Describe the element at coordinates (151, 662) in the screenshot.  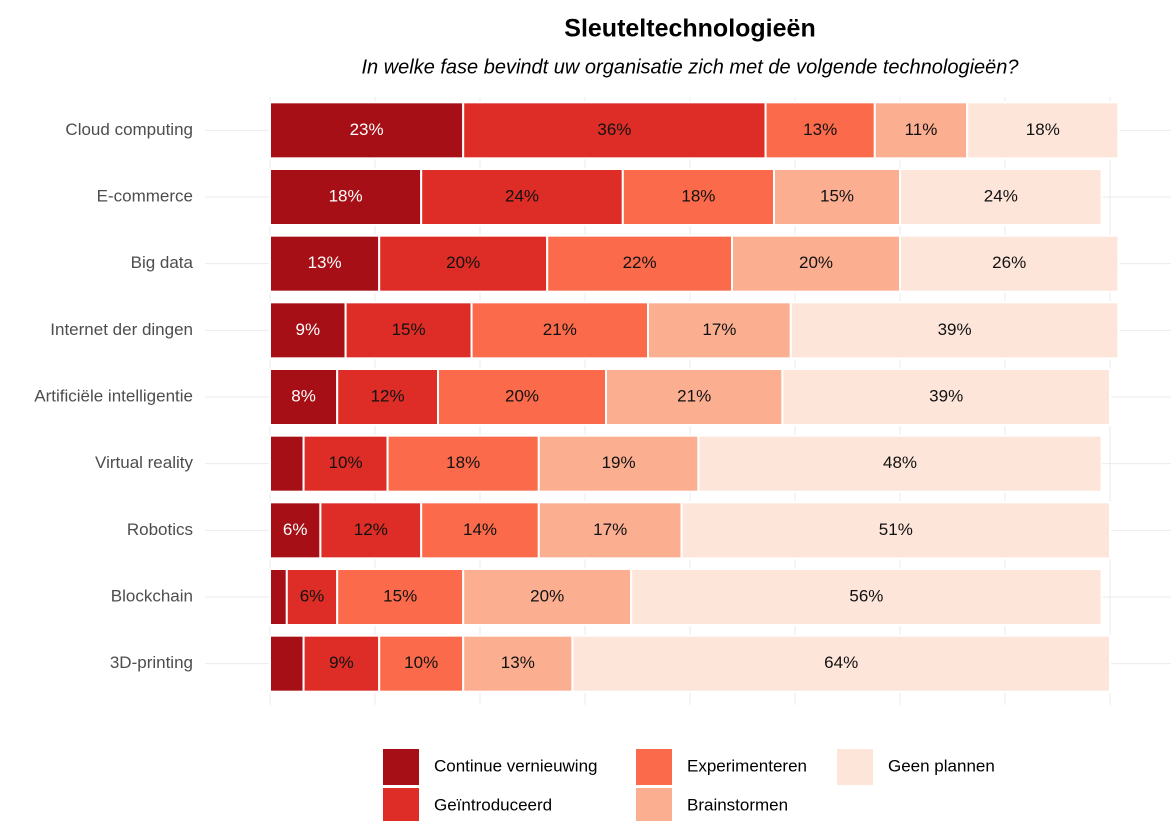
I see `y-tick-label: 3D-printing` at that location.